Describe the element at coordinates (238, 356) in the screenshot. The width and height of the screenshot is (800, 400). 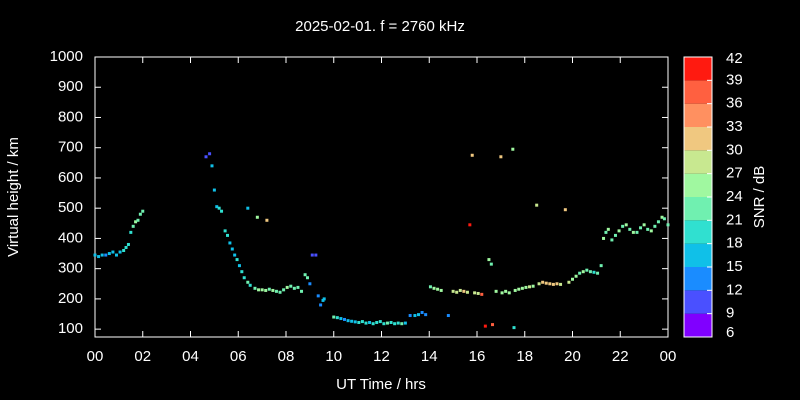
I see `x-tick-label: 06` at that location.